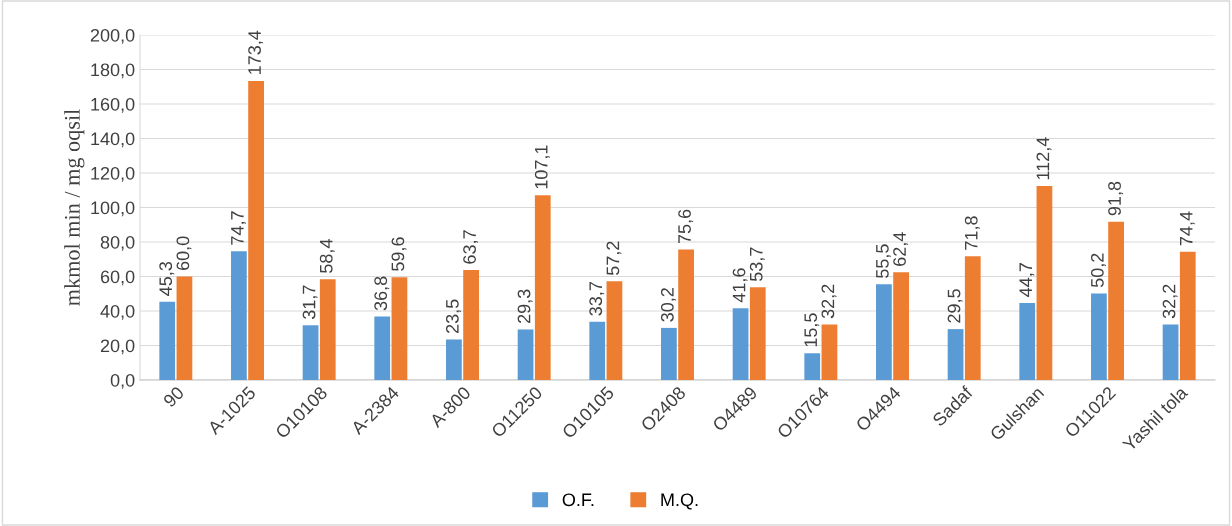 This screenshot has width=1232, height=526. What do you see at coordinates (113, 105) in the screenshot?
I see `y-tick-label: 160,0` at bounding box center [113, 105].